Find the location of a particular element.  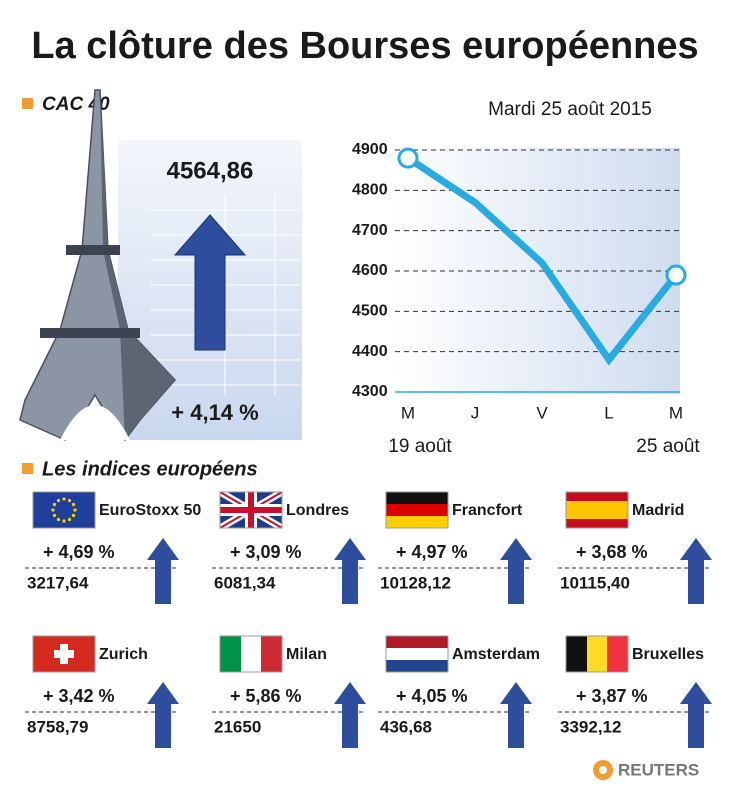

index-card: Londres + 3,09 % 6081,34 is located at coordinates (289, 546).